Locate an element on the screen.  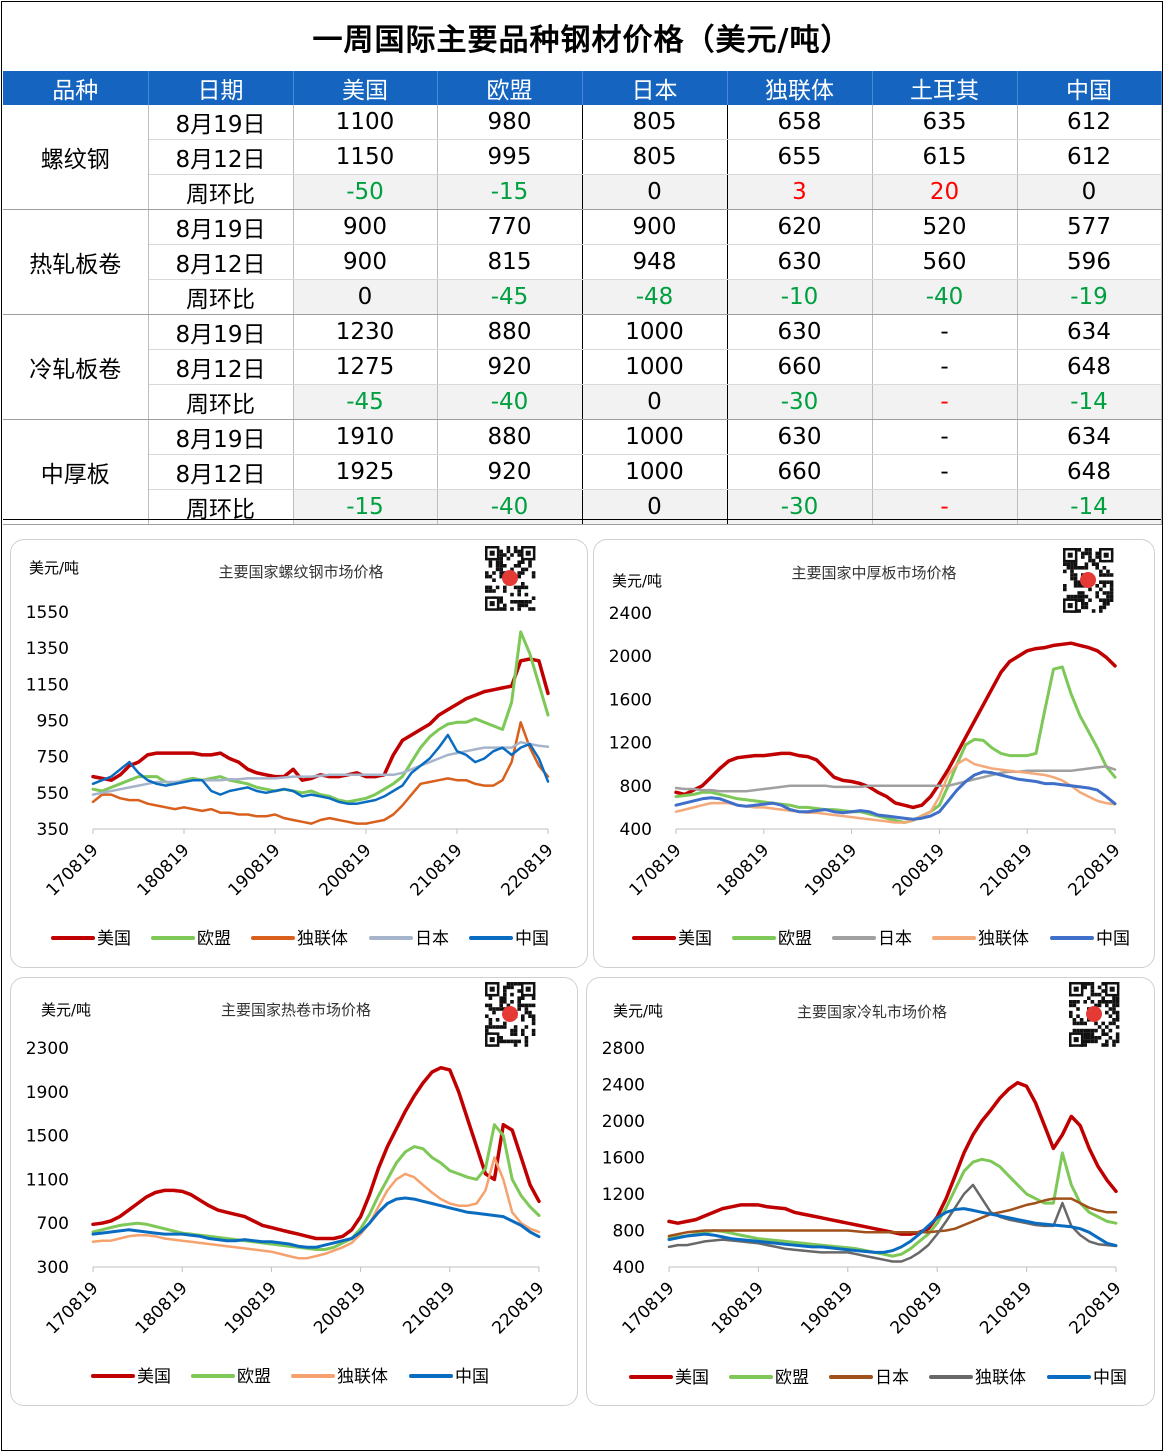
price-cell: 920 is located at coordinates (510, 472).